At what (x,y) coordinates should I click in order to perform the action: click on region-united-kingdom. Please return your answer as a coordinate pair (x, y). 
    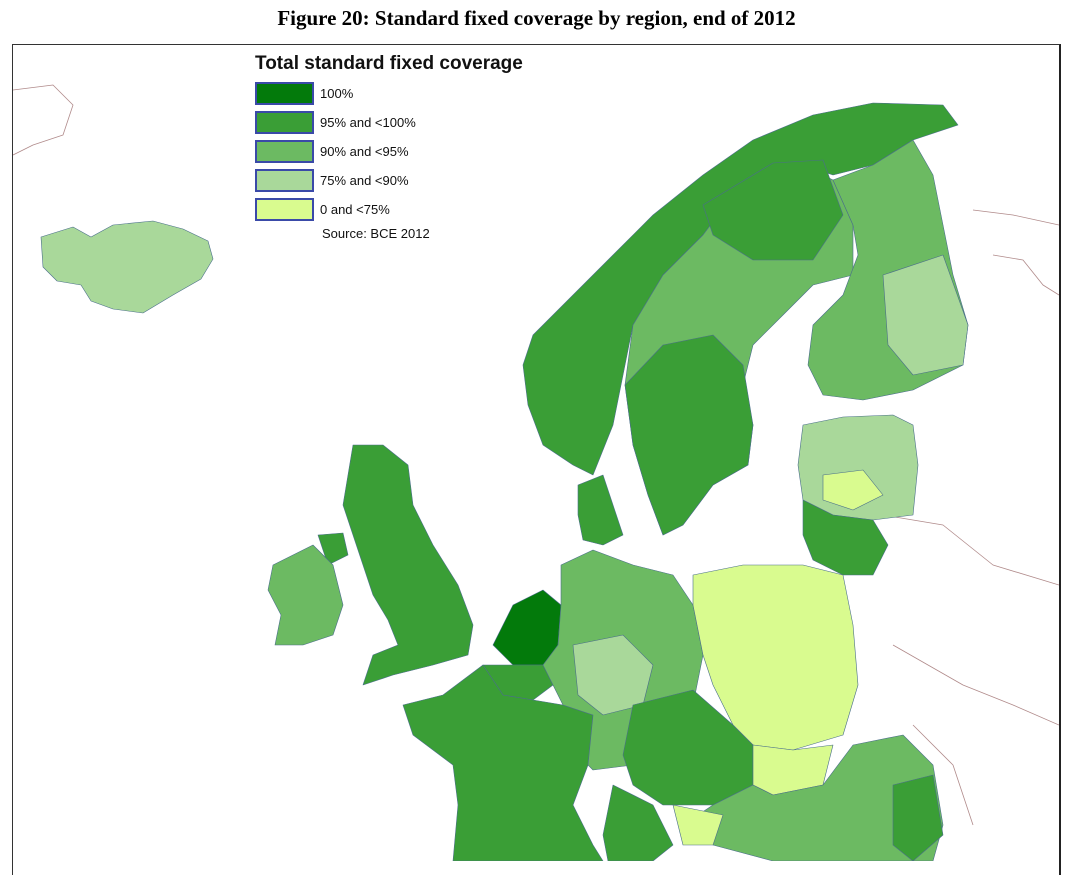
    Looking at the image, I should click on (408, 565).